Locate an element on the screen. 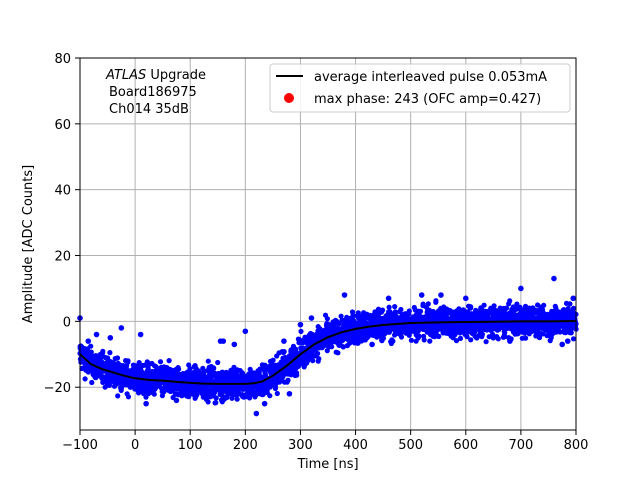 This screenshot has height=480, width=640. x-tick-label: 700 is located at coordinates (520, 445).